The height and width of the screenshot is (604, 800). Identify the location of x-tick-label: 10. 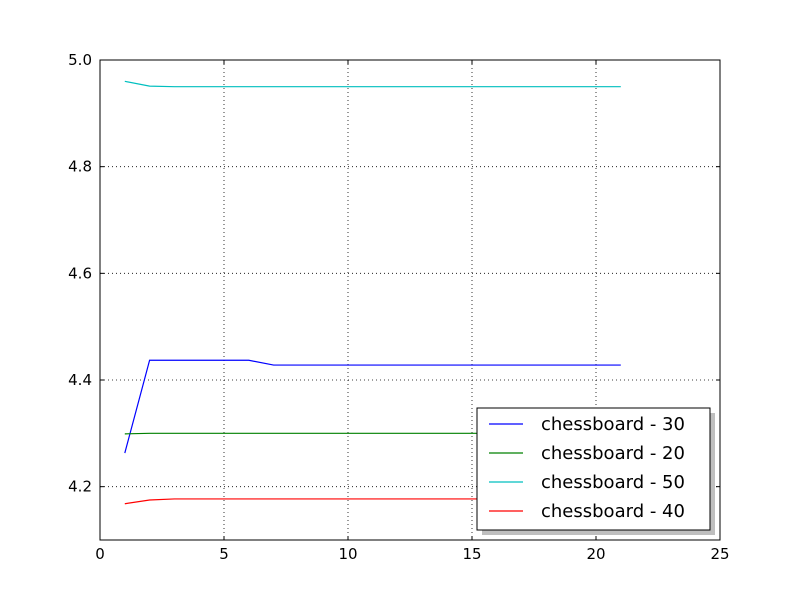
(347, 554).